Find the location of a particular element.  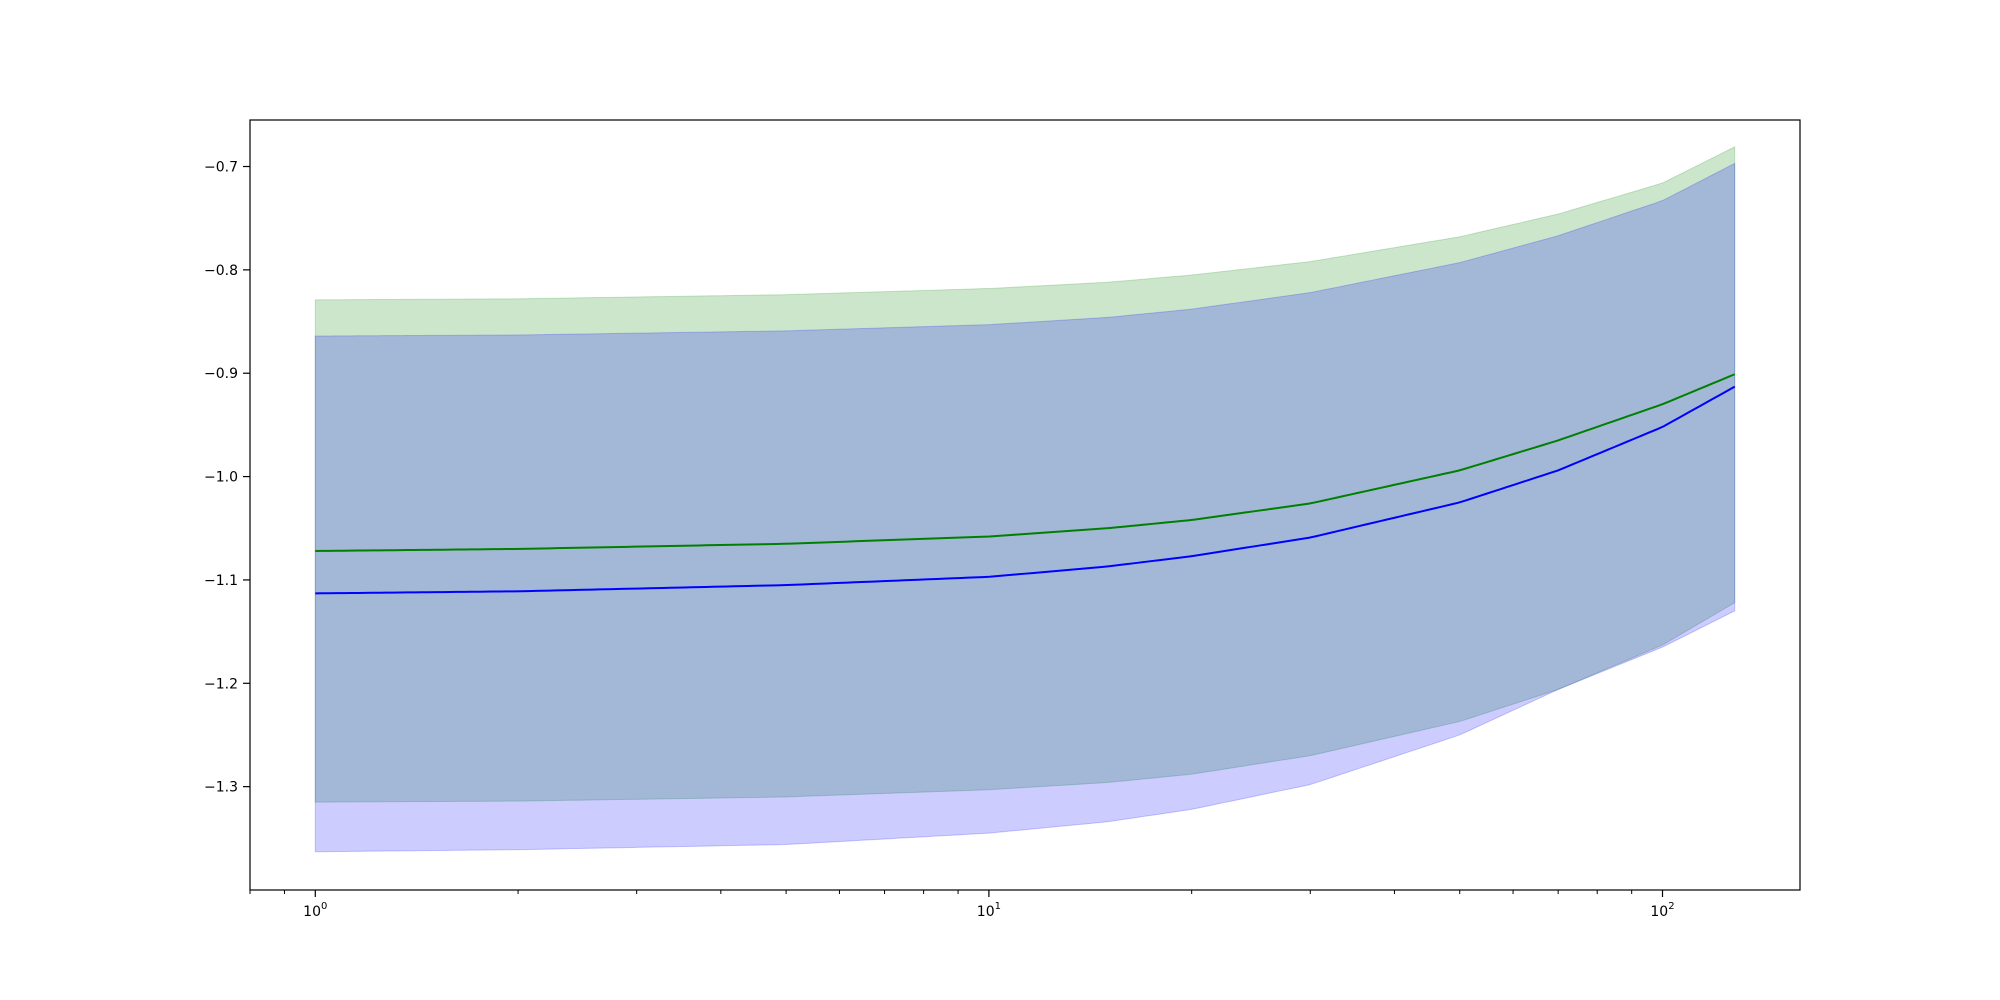

y-tick-label: −1.0 is located at coordinates (221, 478).